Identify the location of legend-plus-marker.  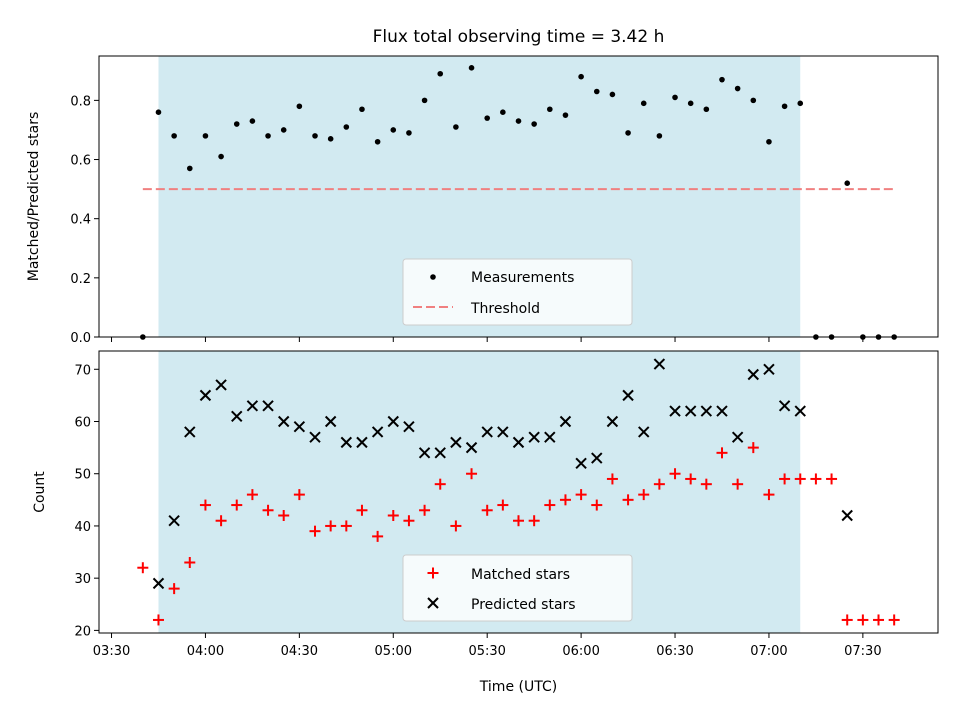
(433, 573).